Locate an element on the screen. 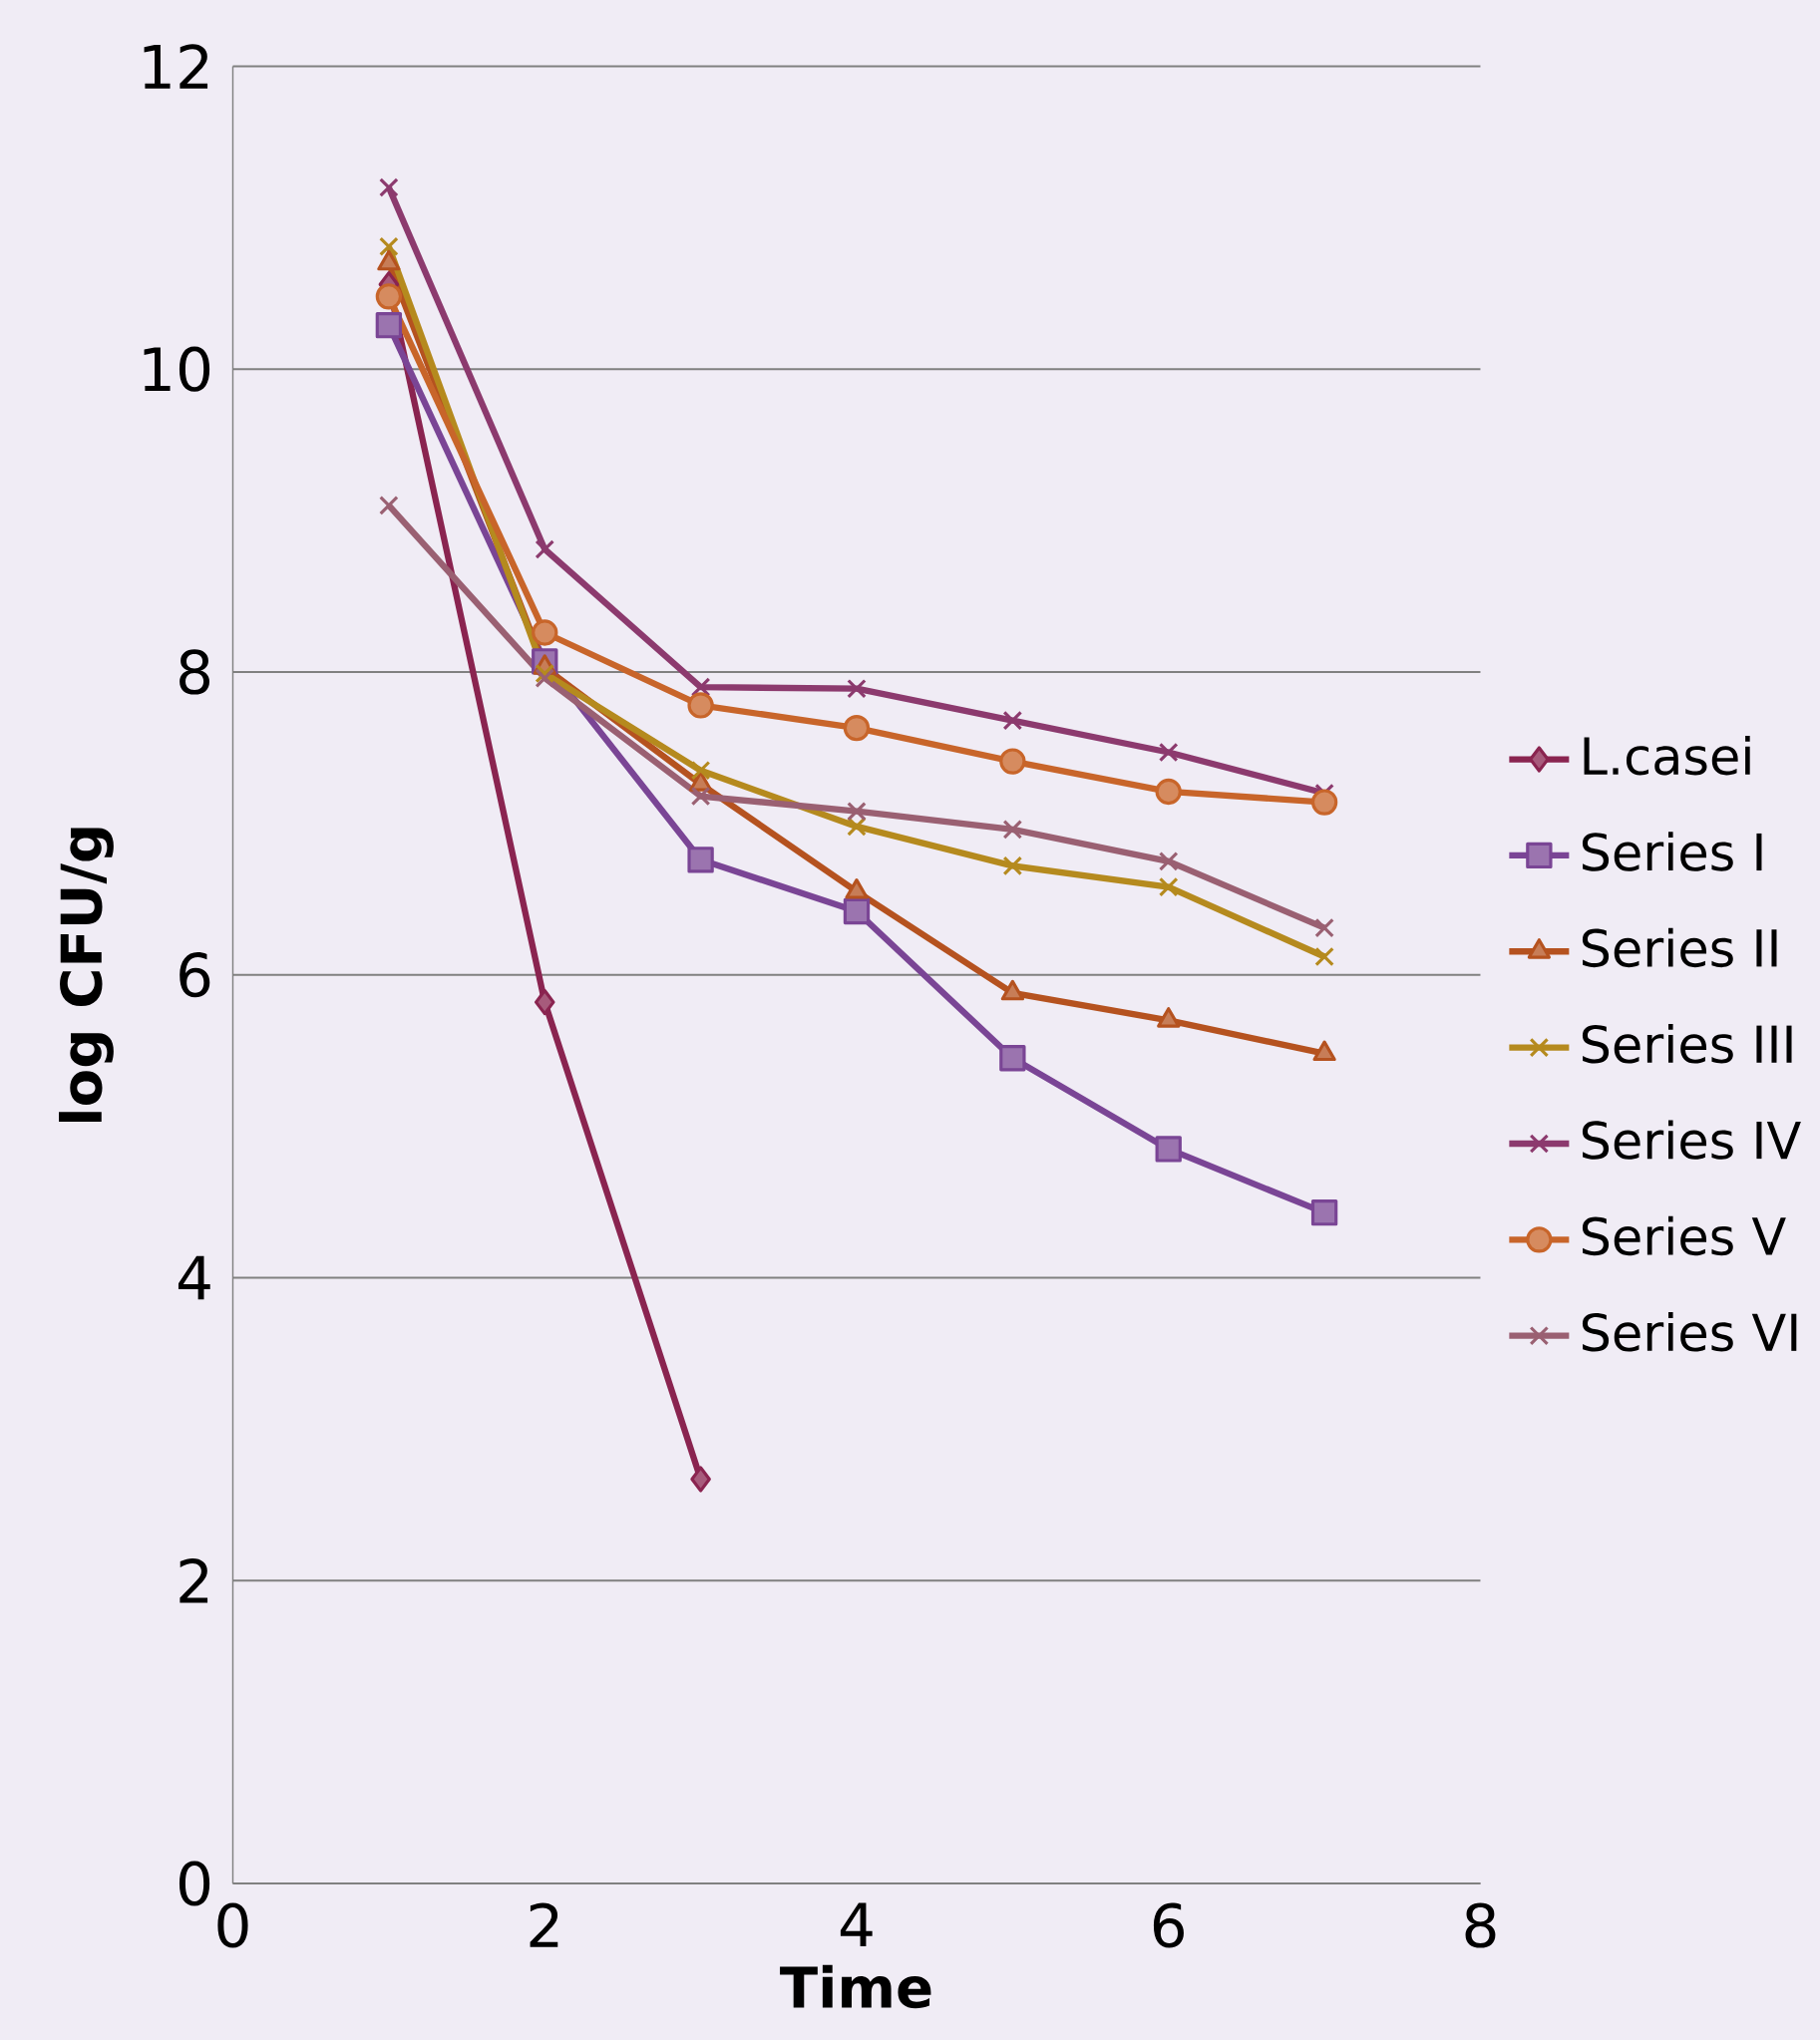  y-tick-label: 2 is located at coordinates (194, 1580).